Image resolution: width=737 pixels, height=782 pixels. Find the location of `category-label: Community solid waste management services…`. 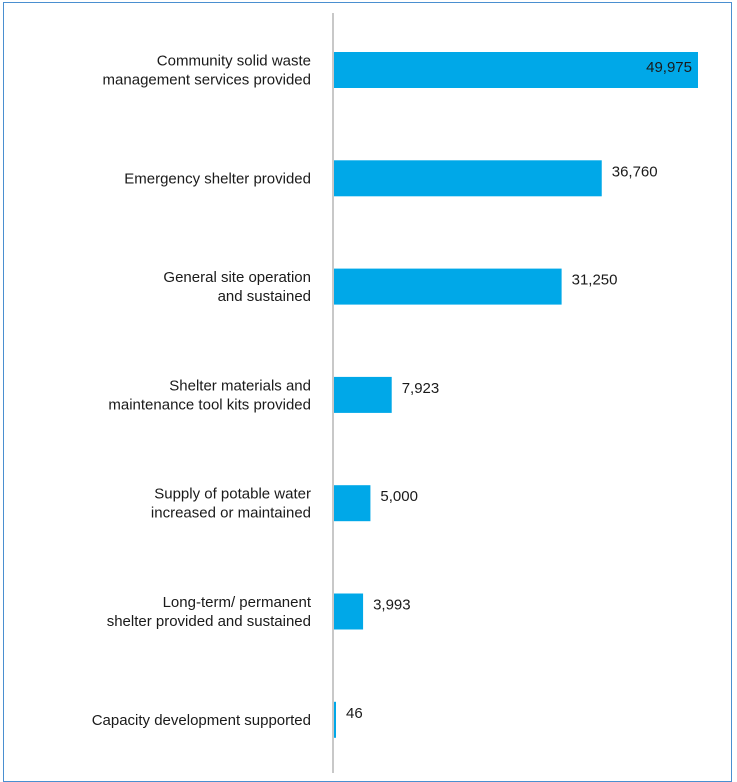

category-label: Community solid waste management services… is located at coordinates (207, 71).